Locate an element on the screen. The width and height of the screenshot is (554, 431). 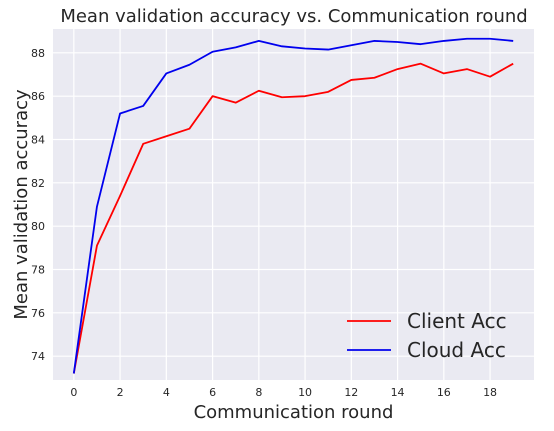
y-tick-label: 80 is located at coordinates (38, 226).